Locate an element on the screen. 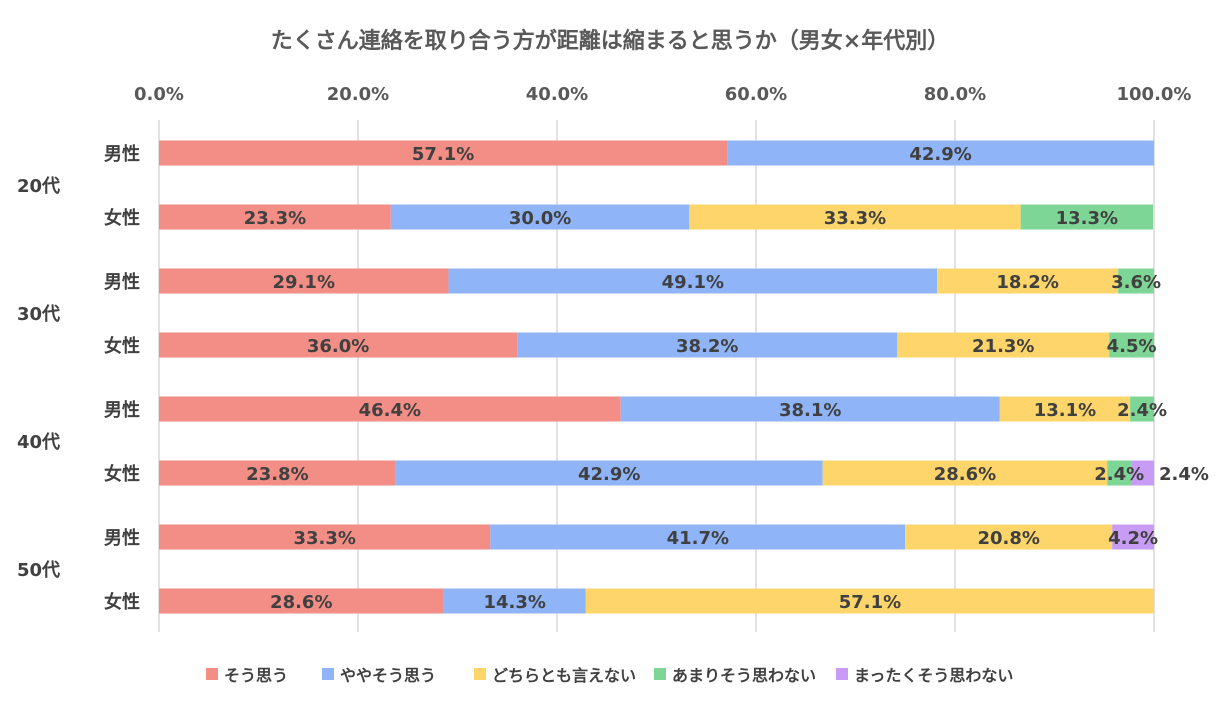 Image resolution: width=1220 pixels, height=708 pixels. data-label: 13.3% is located at coordinates (1087, 218).